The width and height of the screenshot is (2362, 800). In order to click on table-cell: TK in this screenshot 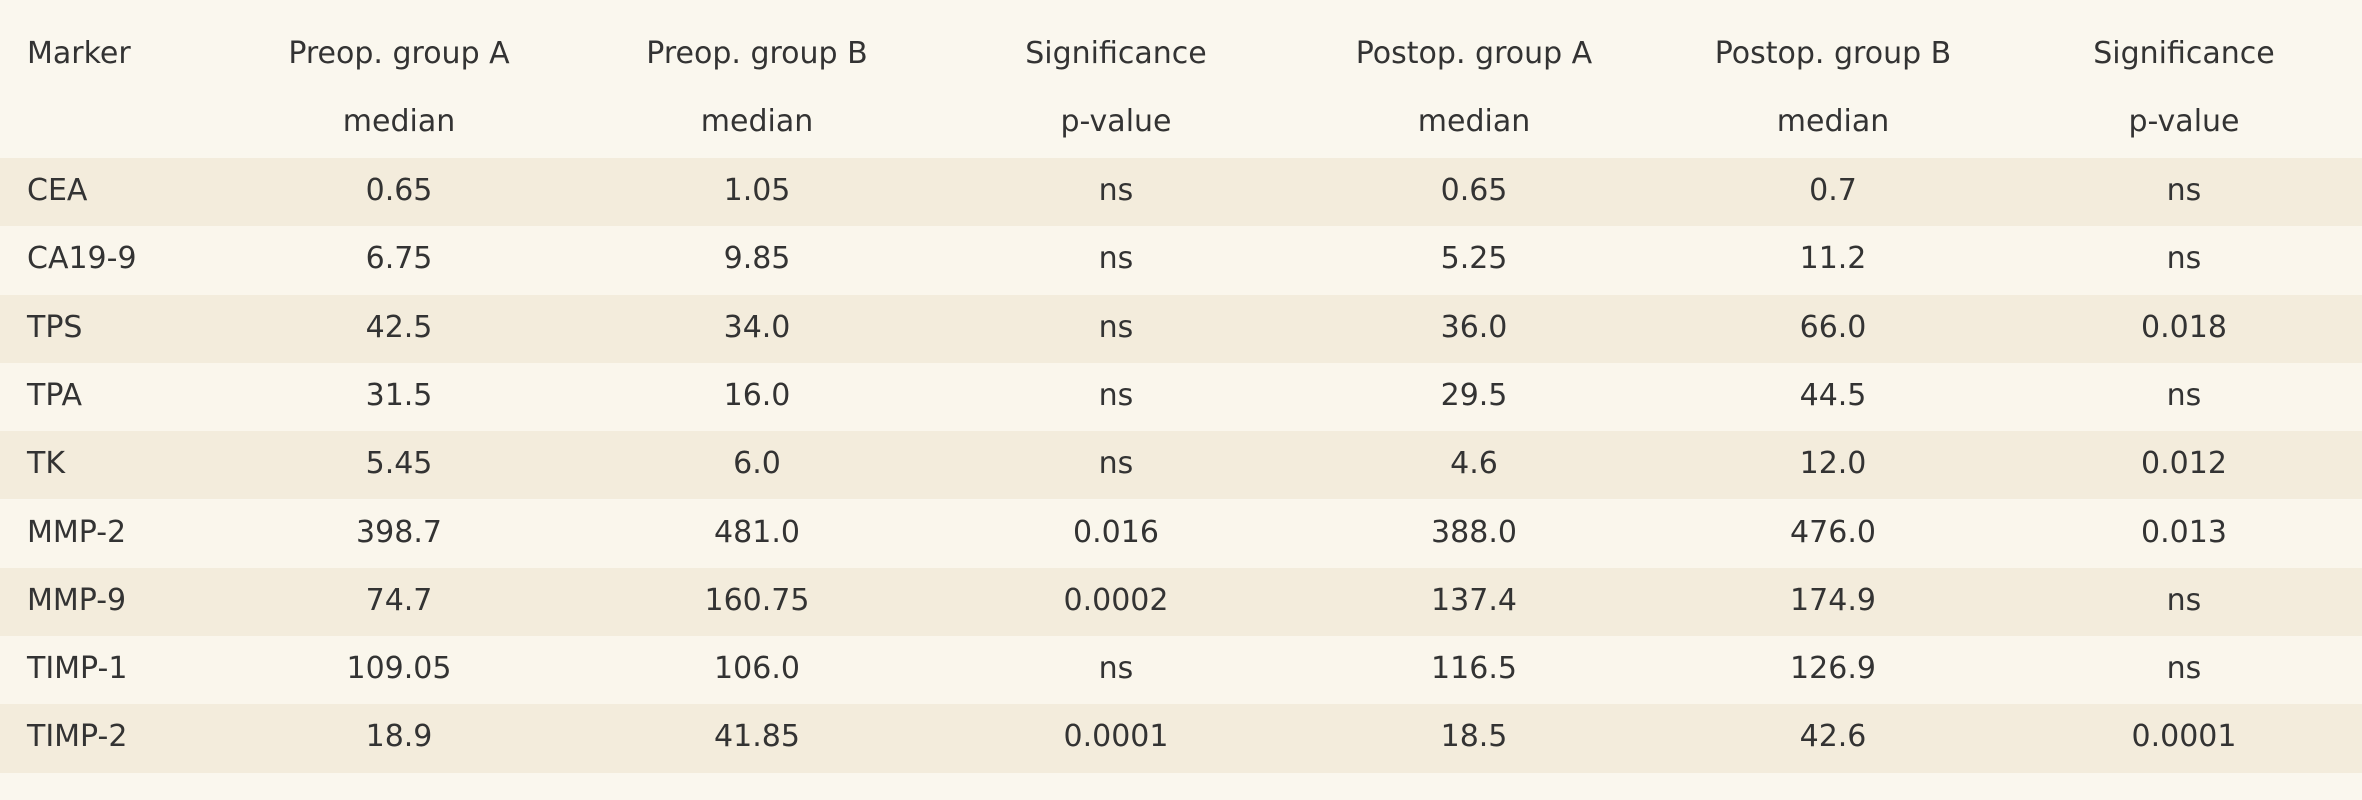, I will do `click(46, 464)`.